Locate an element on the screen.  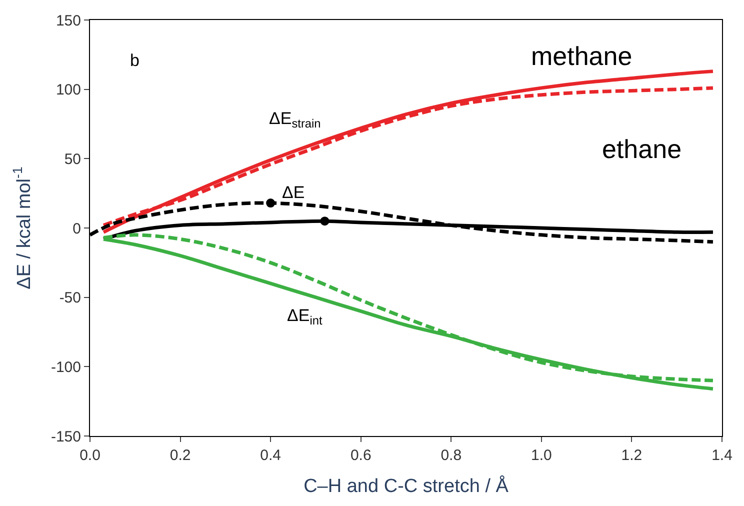
annotation: ethane is located at coordinates (642, 149).